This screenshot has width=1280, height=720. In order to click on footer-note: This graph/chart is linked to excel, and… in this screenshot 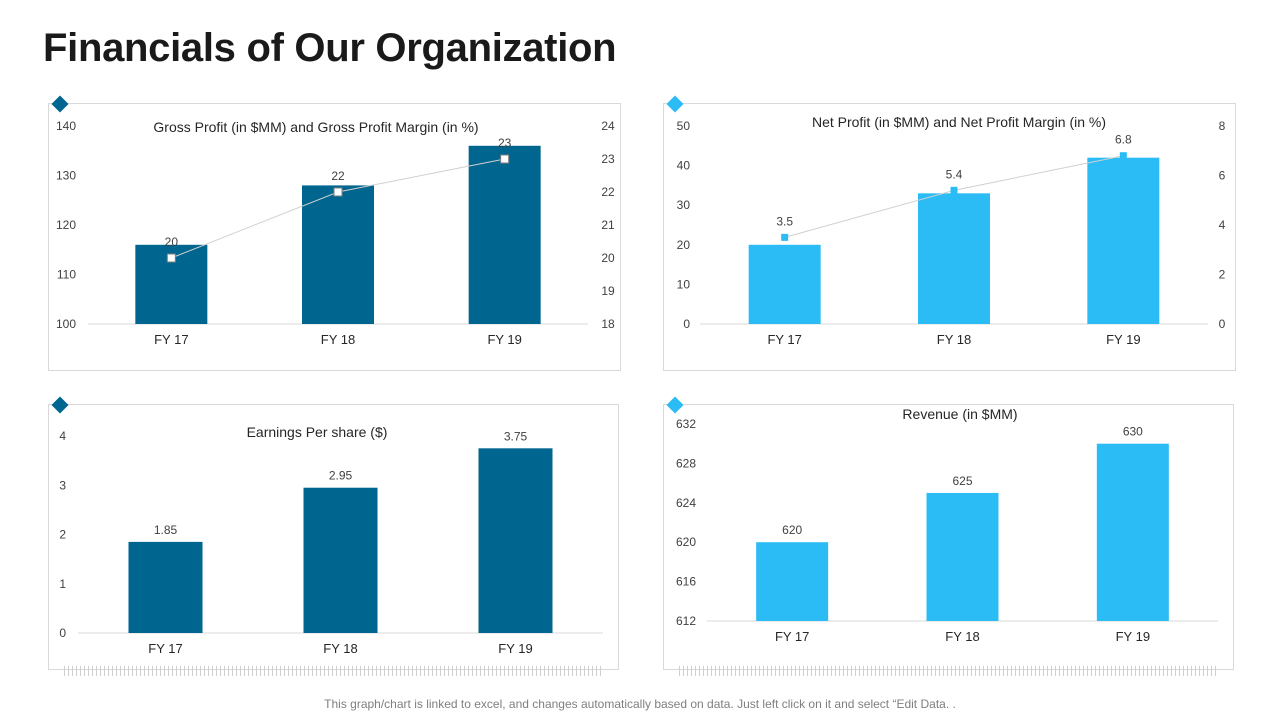, I will do `click(640, 704)`.